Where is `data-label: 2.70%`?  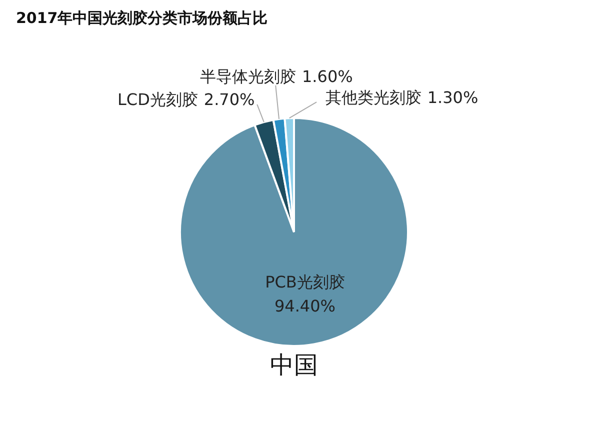 data-label: 2.70% is located at coordinates (229, 100).